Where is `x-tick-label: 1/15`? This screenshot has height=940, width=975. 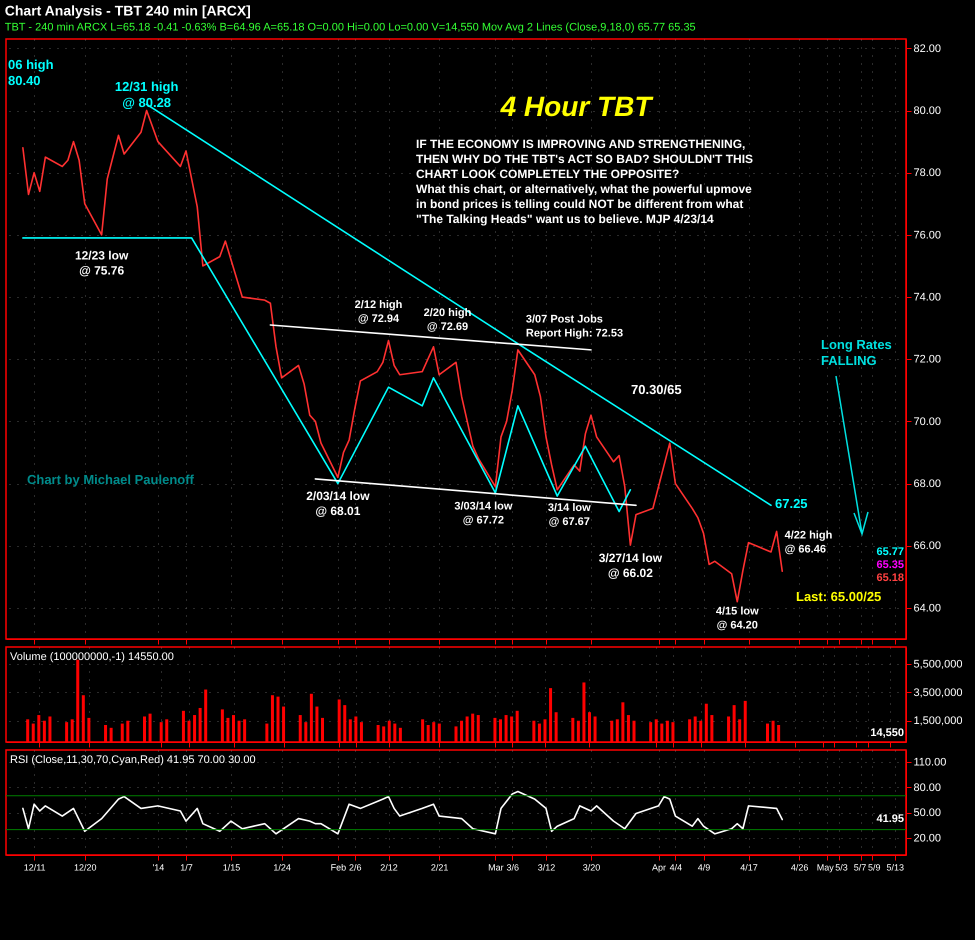 x-tick-label: 1/15 is located at coordinates (231, 867).